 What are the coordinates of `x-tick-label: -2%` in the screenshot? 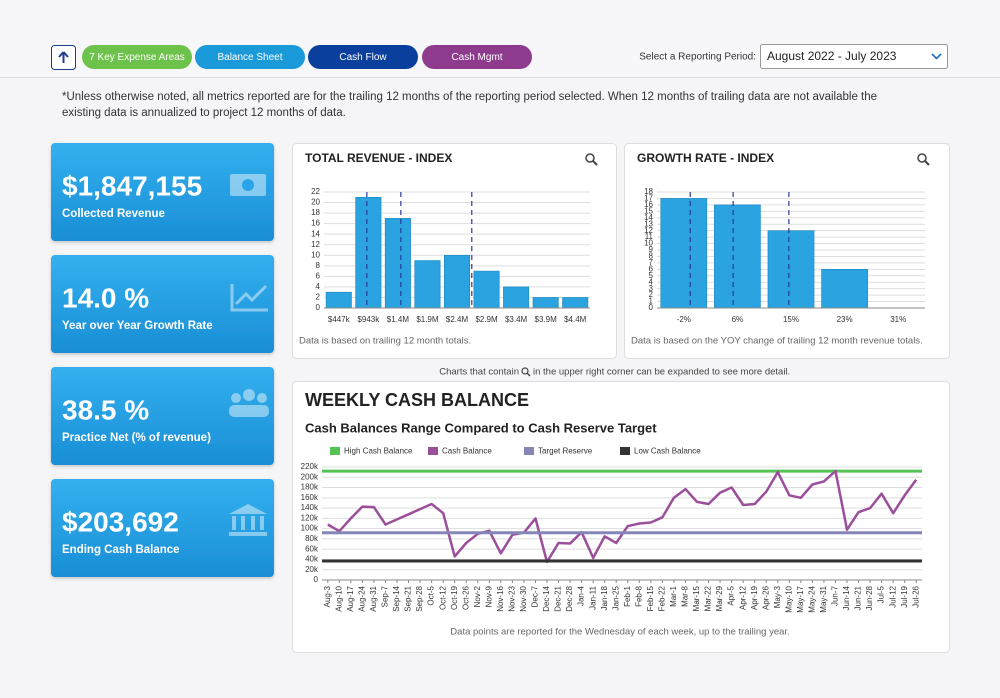 It's located at (684, 319).